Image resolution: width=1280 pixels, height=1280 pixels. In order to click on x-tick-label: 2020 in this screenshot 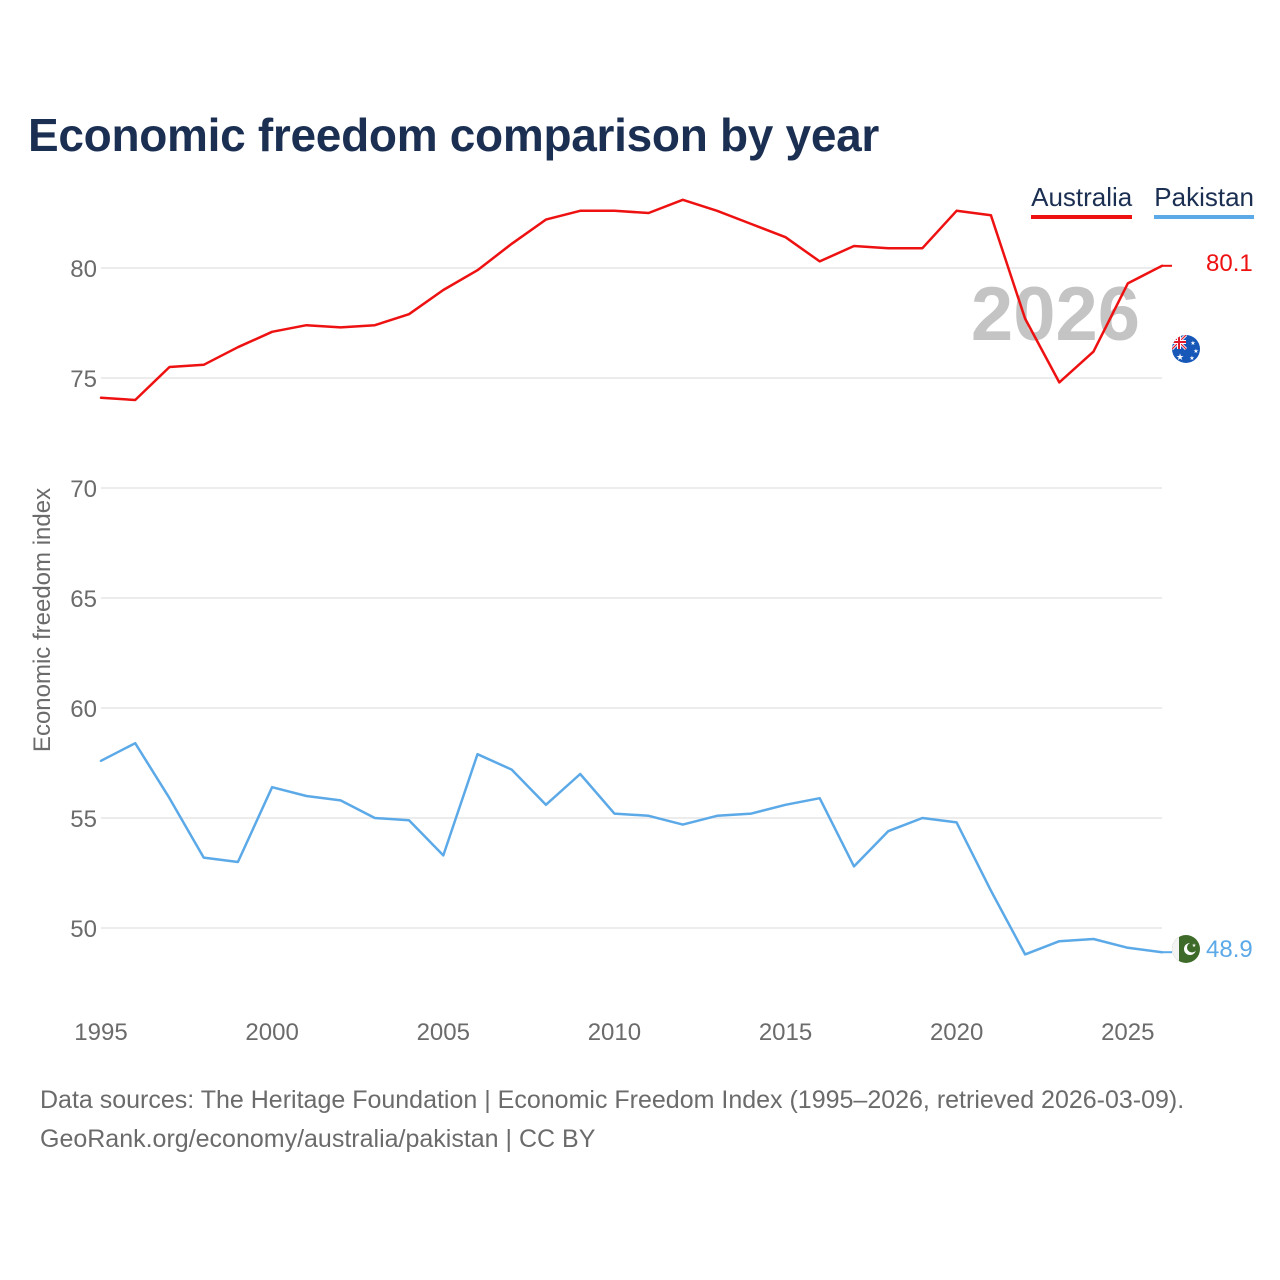, I will do `click(956, 1032)`.